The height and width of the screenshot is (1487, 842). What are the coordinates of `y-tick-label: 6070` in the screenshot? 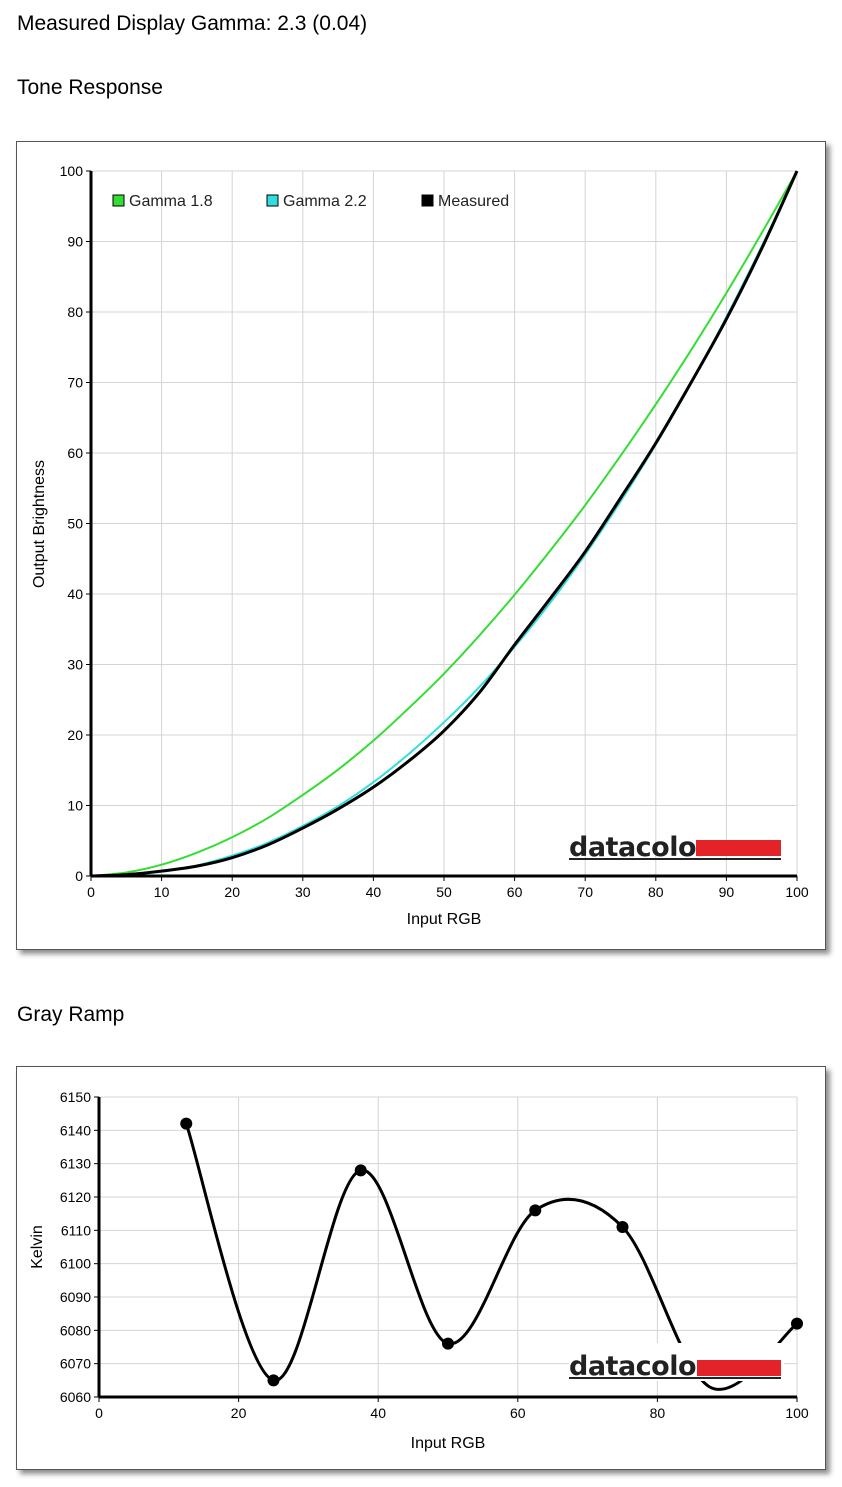 It's located at (75, 1364).